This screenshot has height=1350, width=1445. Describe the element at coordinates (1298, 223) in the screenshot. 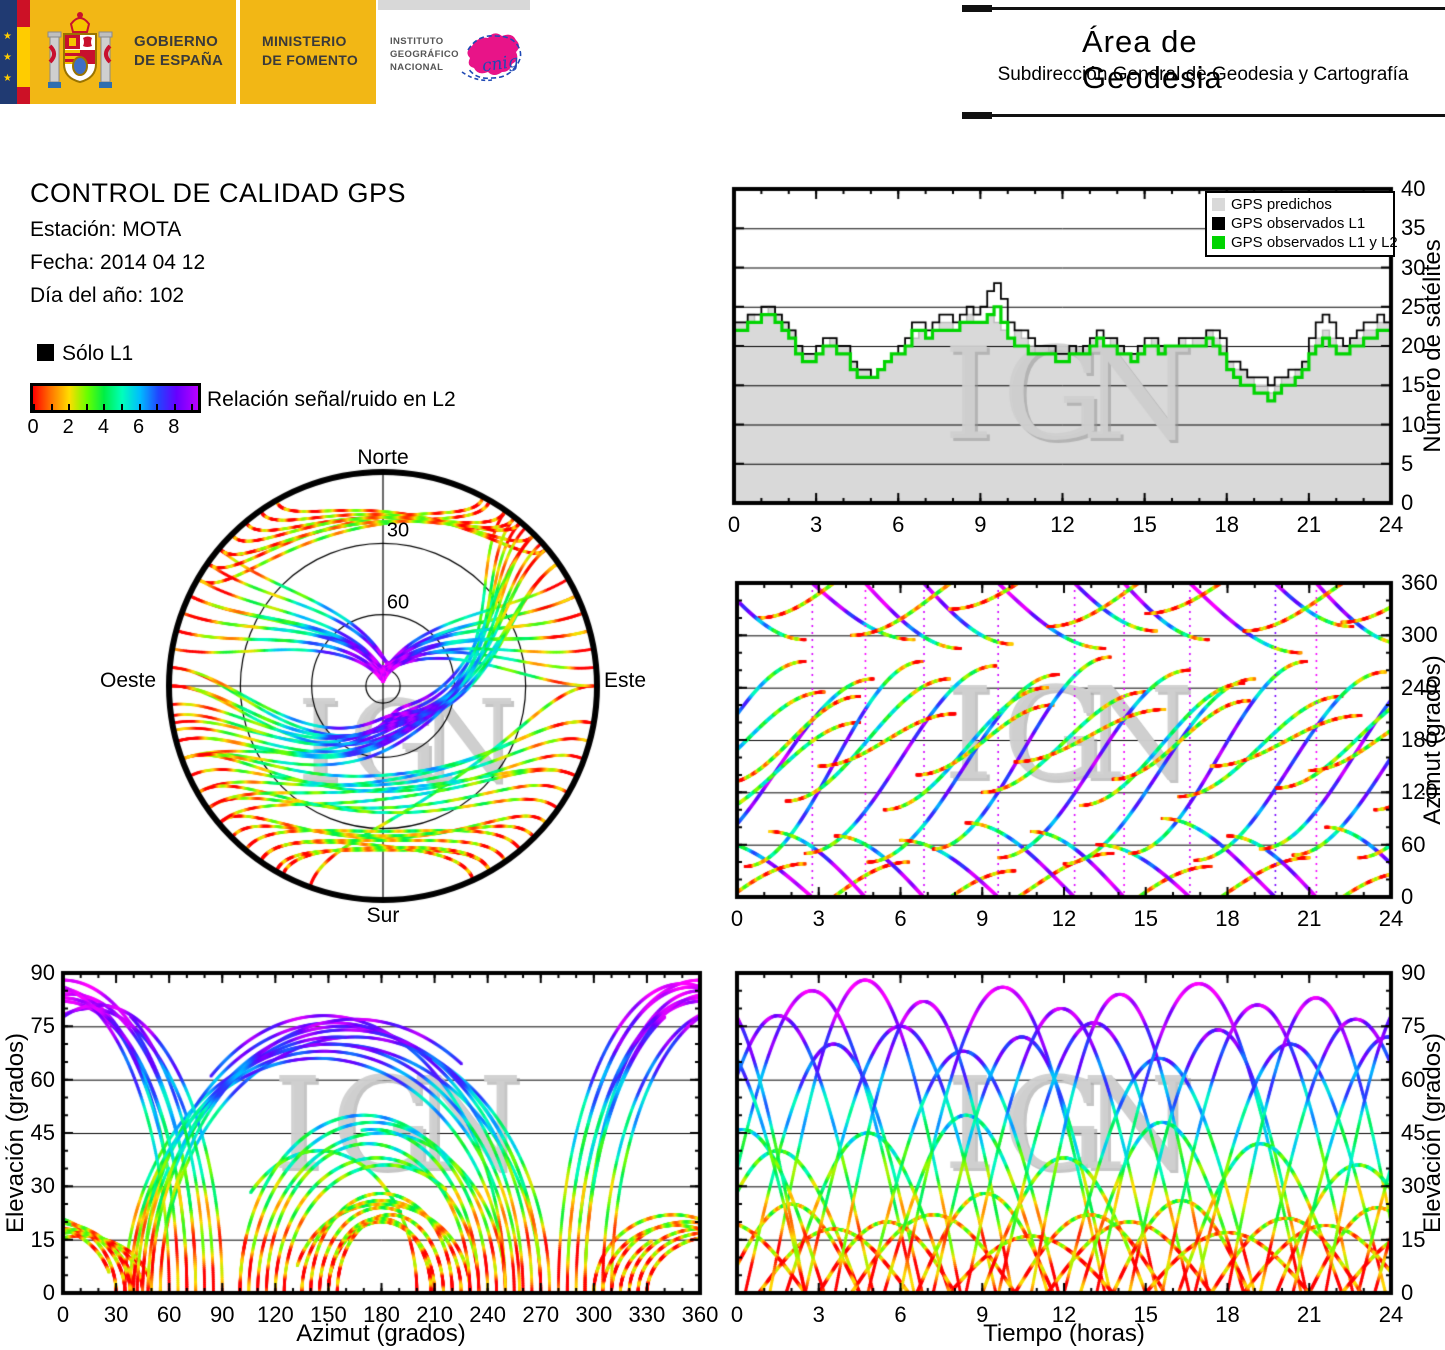

I see `legend-label-l1: GPS observados L1` at that location.